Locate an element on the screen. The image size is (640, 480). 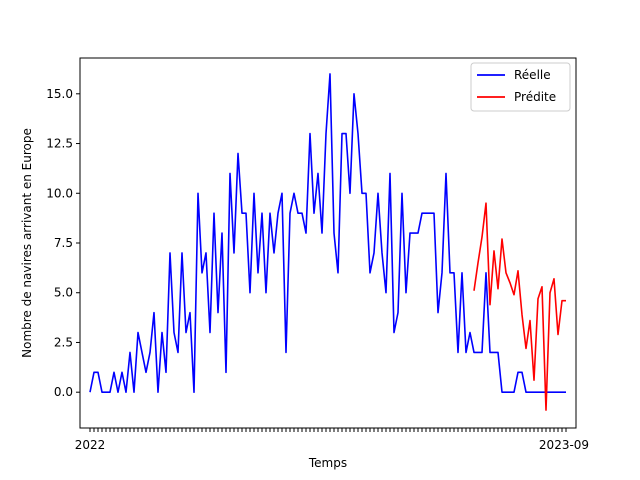
x-tick-label-first: 2022 is located at coordinates (90, 445).